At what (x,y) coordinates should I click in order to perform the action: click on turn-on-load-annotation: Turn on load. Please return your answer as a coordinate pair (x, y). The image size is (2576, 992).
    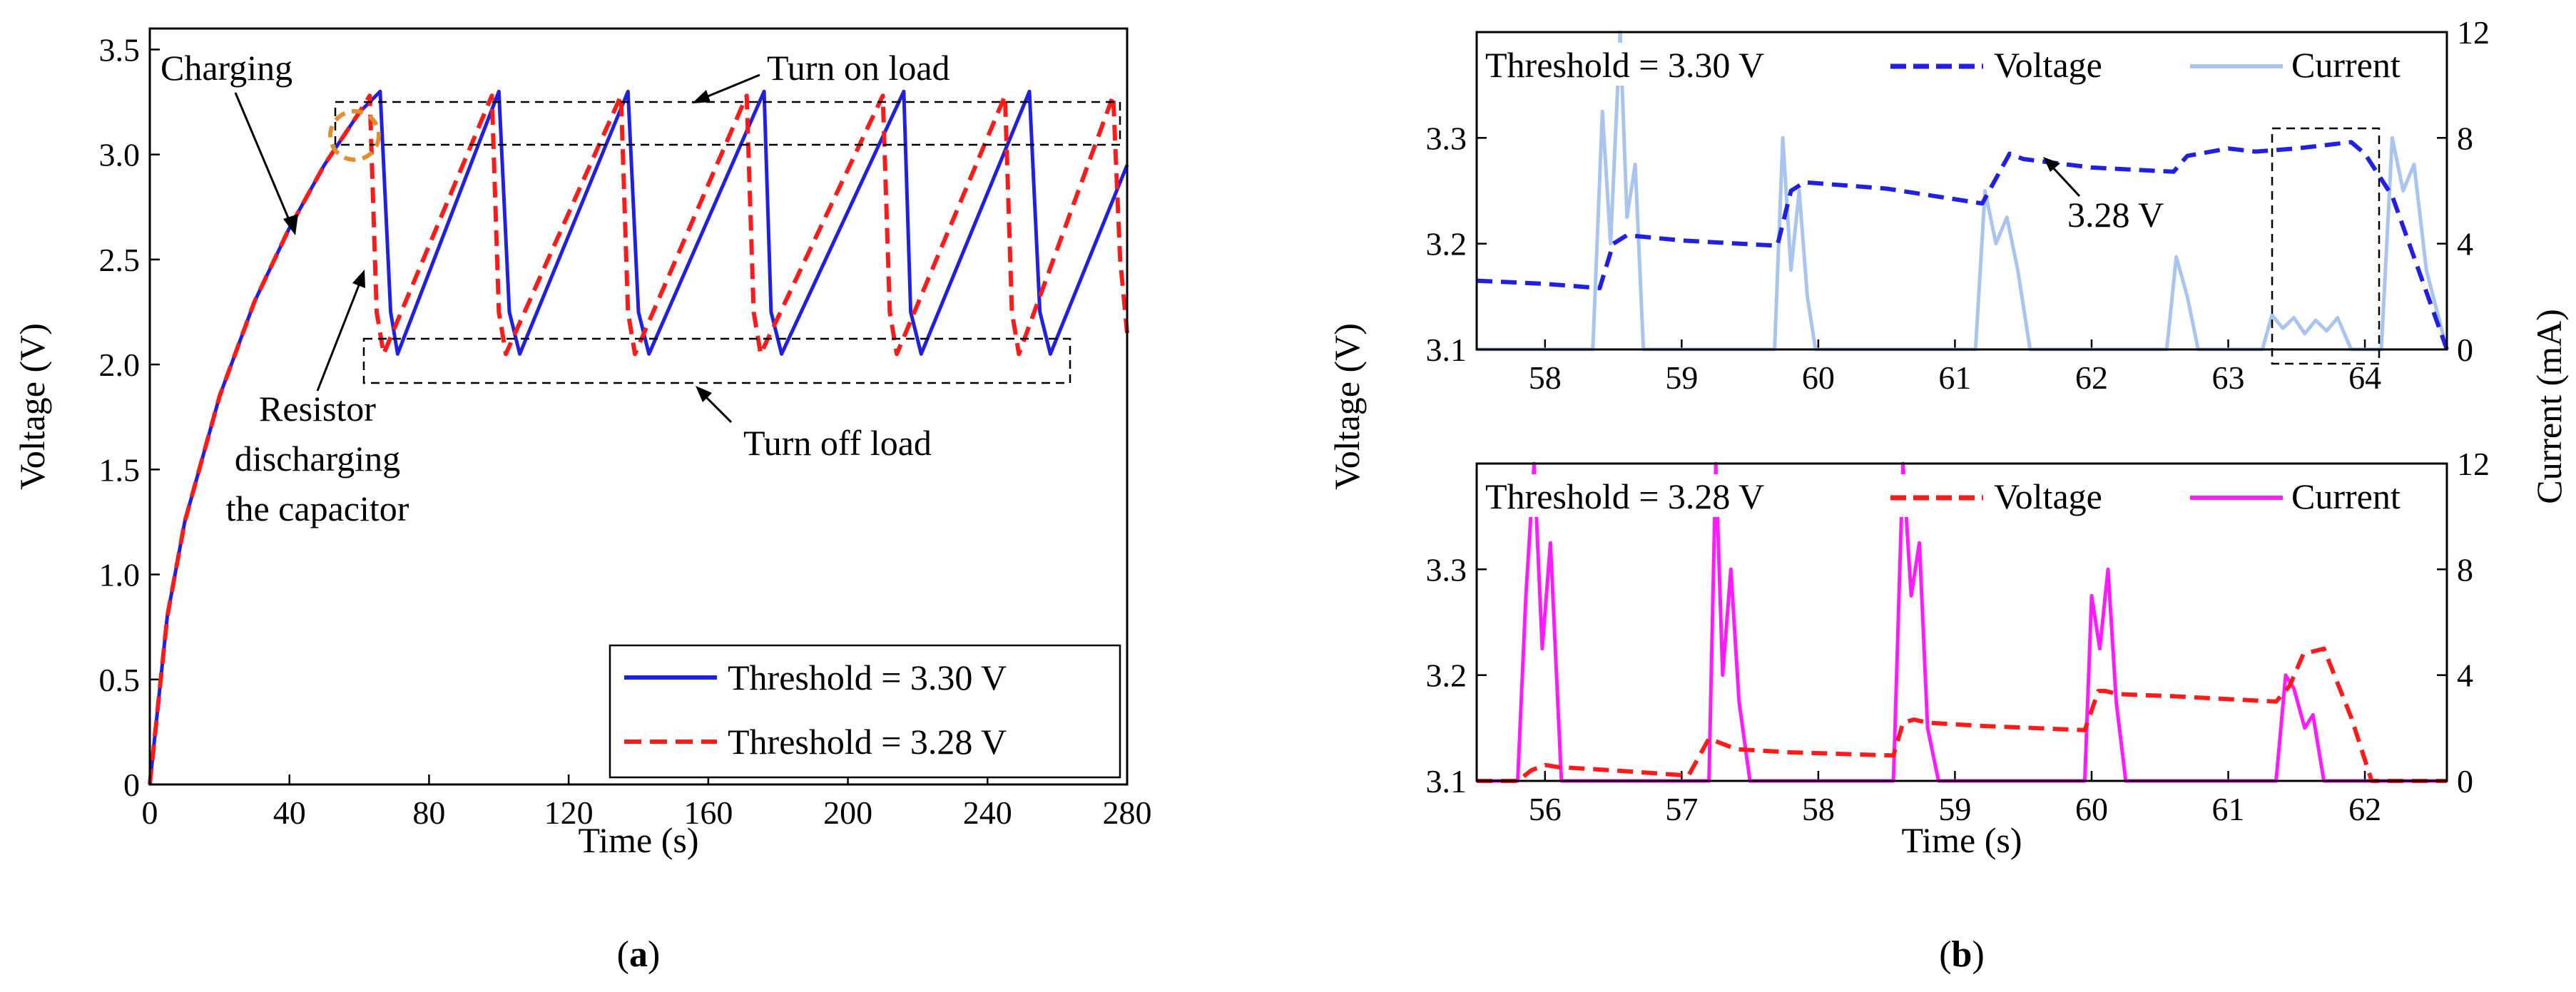
    Looking at the image, I should click on (858, 68).